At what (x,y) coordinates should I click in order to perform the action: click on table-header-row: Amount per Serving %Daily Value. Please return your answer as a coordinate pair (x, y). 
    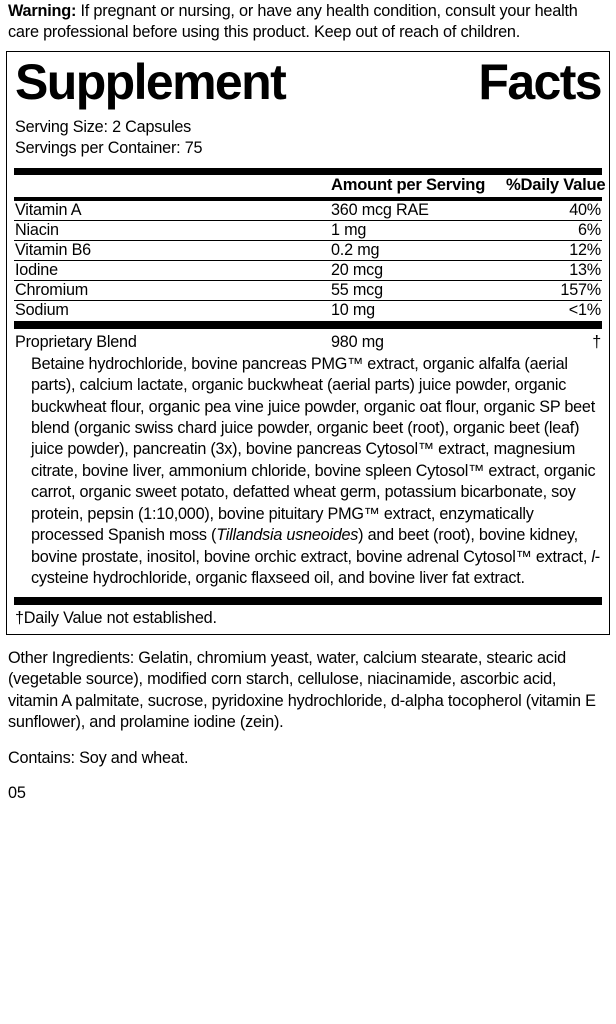
    Looking at the image, I should click on (310, 185).